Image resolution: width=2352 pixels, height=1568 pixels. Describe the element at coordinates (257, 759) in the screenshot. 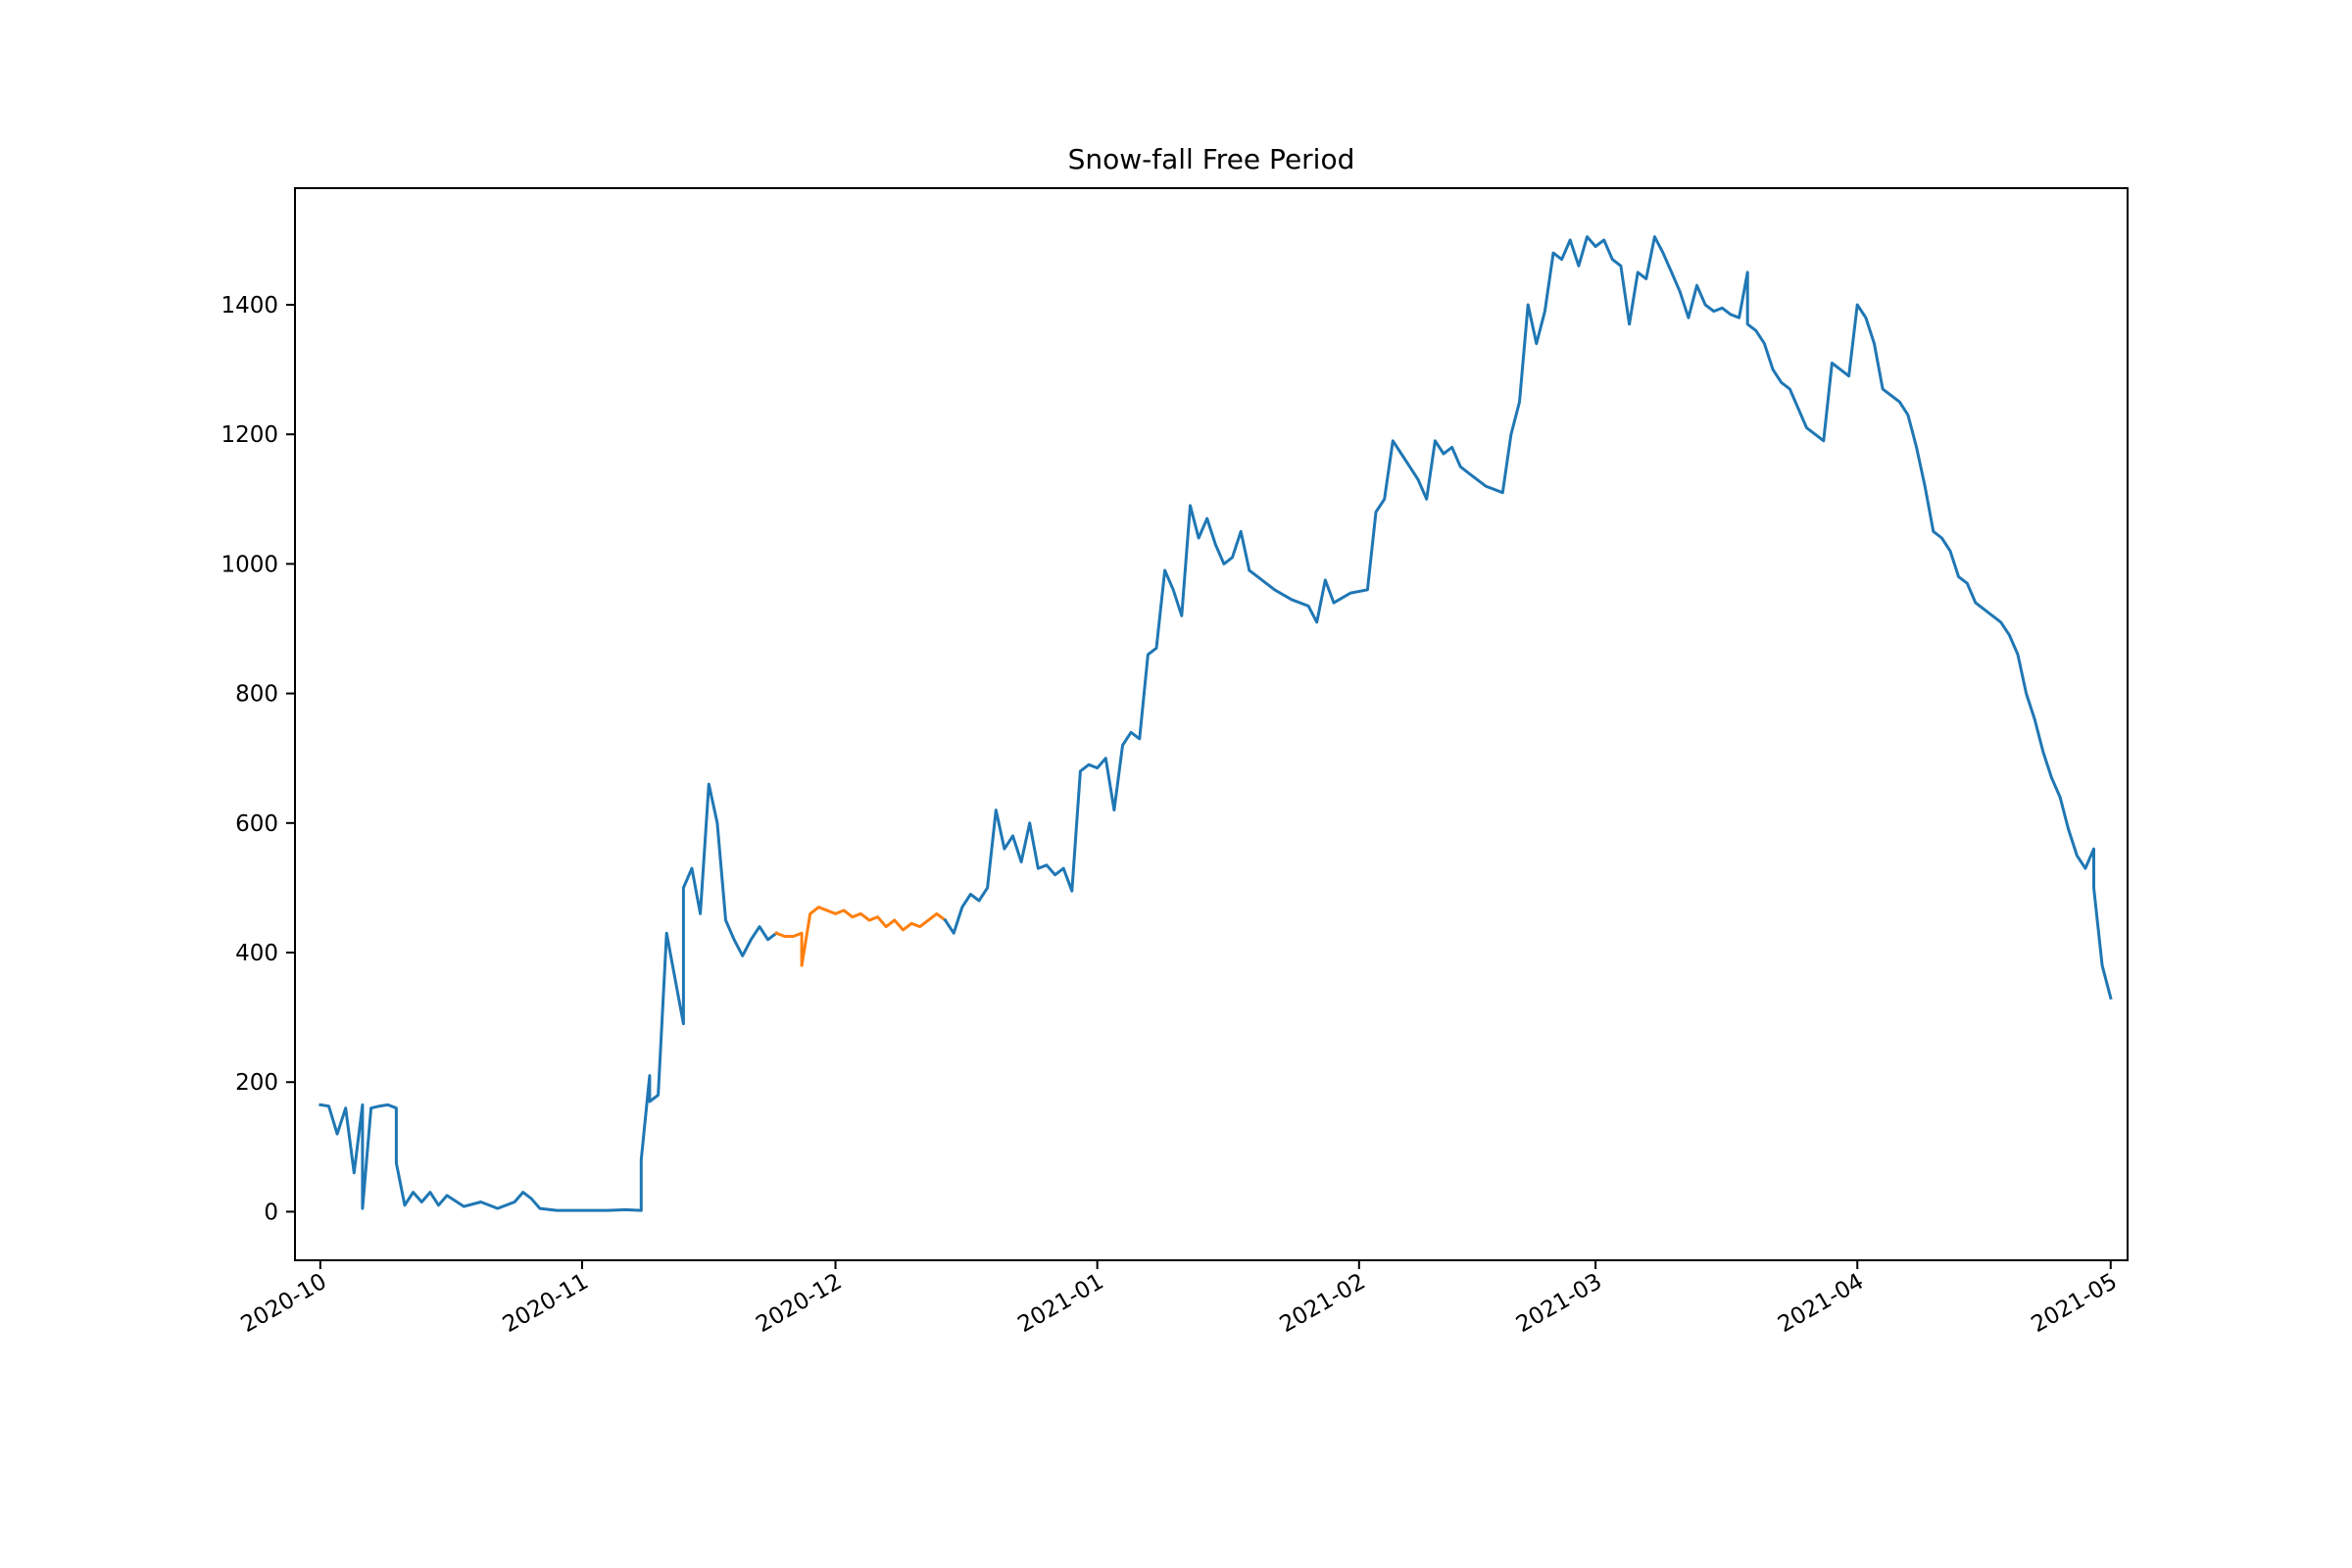

I see `y-axis: 0 200 400 600 800 1000 1200 1400` at that location.